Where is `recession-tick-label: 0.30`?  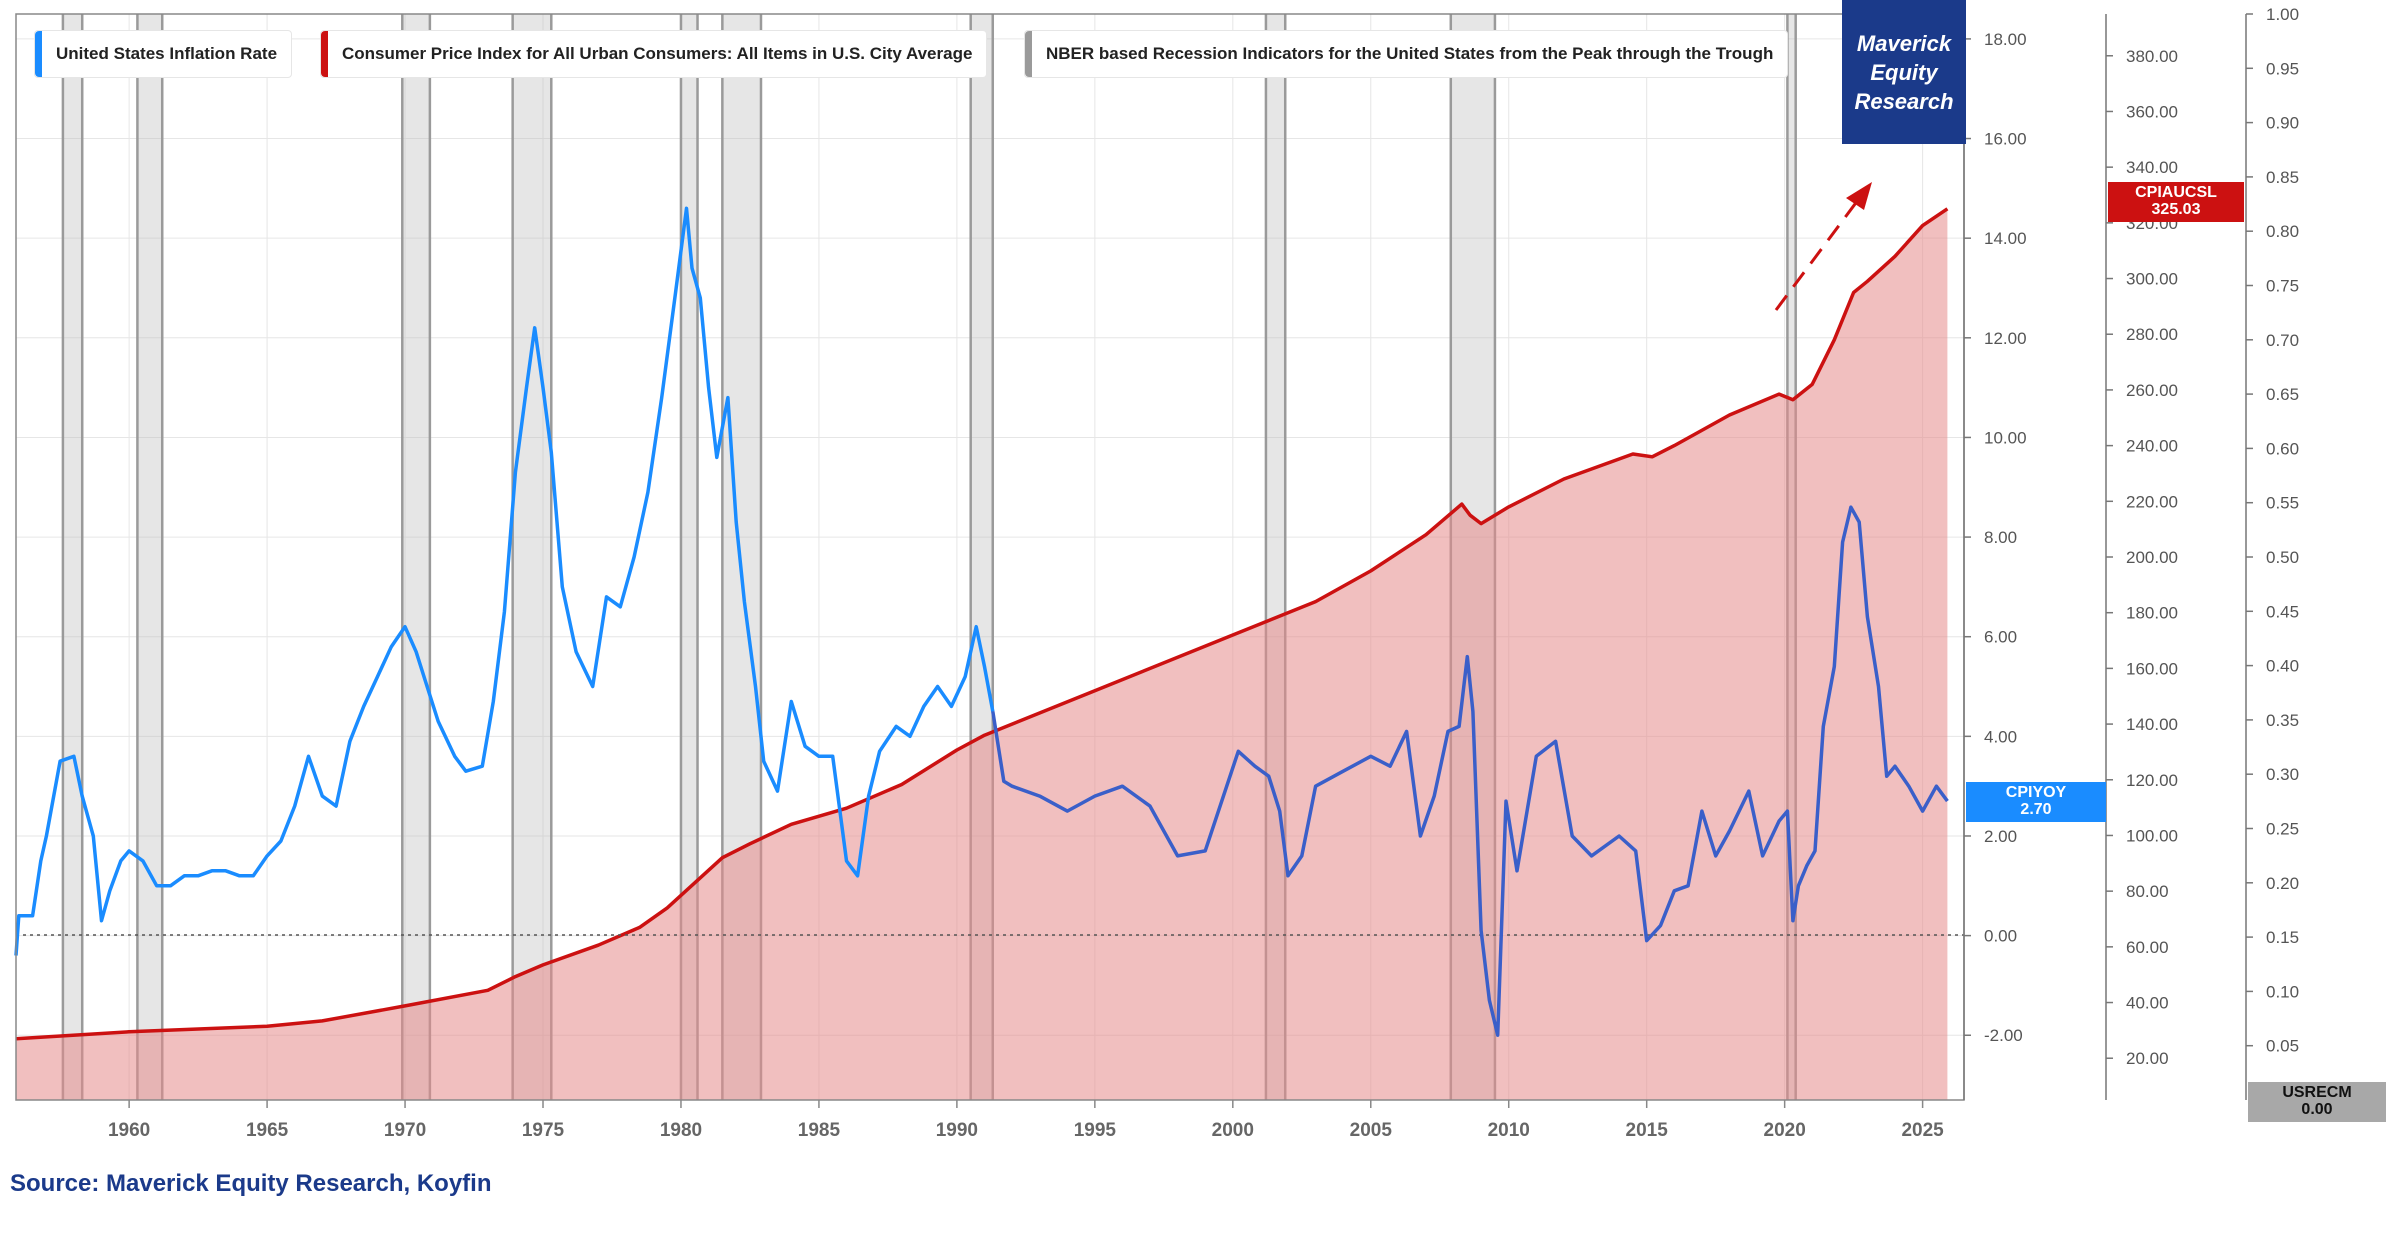 recession-tick-label: 0.30 is located at coordinates (2282, 774).